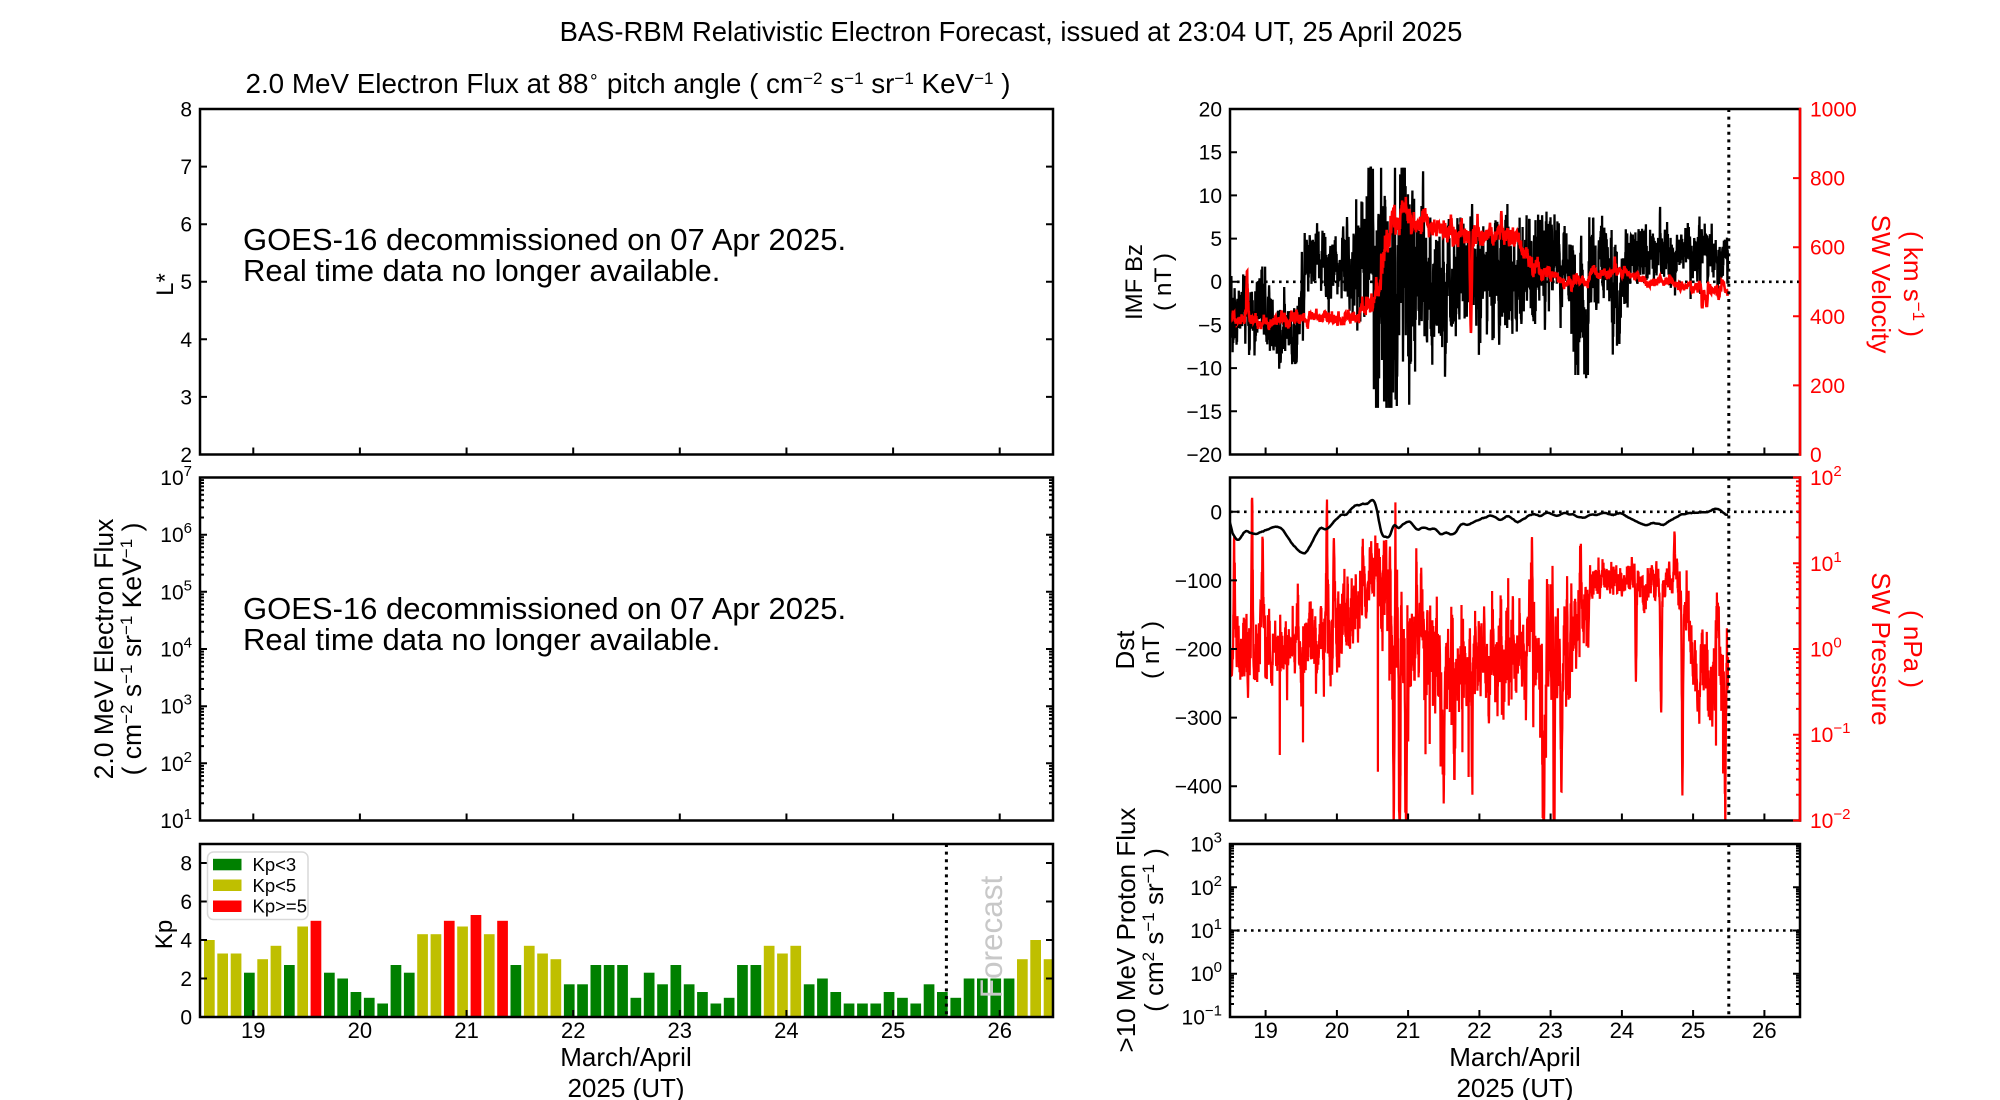 The width and height of the screenshot is (2000, 1100). What do you see at coordinates (1827, 317) in the screenshot?
I see `svg-text: 400` at bounding box center [1827, 317].